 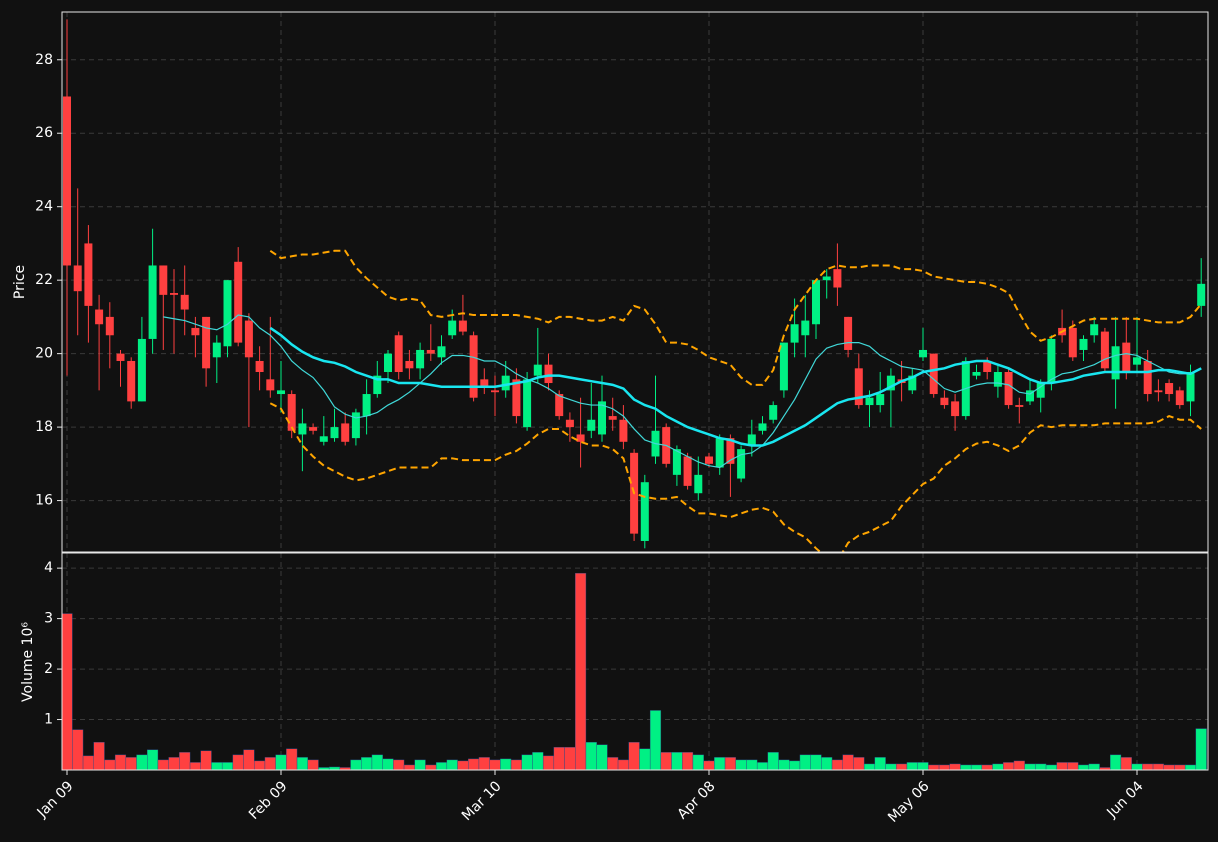 What do you see at coordinates (44, 133) in the screenshot?
I see `y-tick-label: 26` at bounding box center [44, 133].